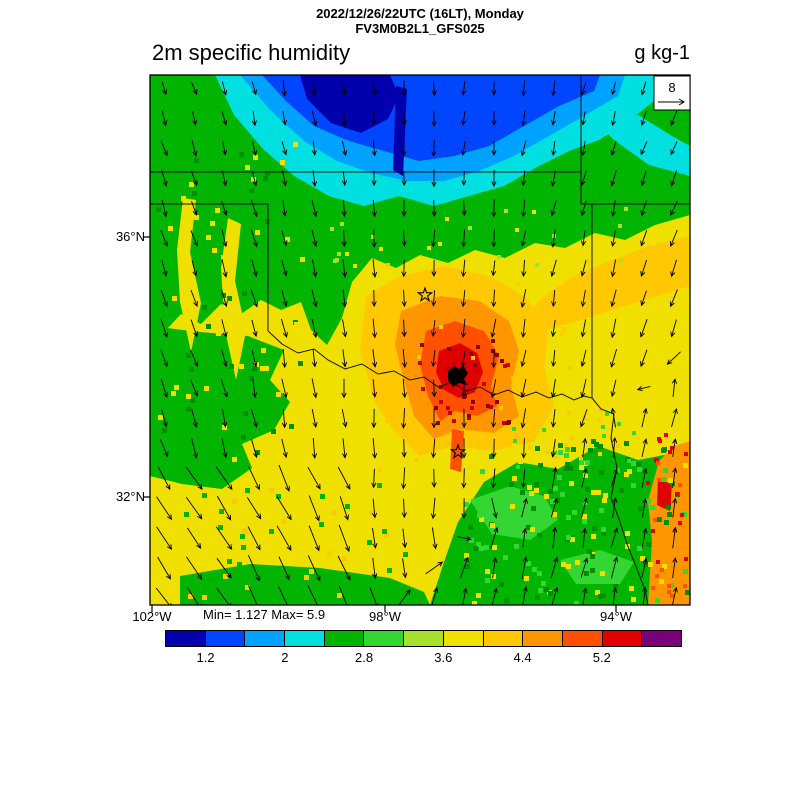 The width and height of the screenshot is (800, 800). I want to click on colorbar-tick-label: 4.4, so click(522, 657).